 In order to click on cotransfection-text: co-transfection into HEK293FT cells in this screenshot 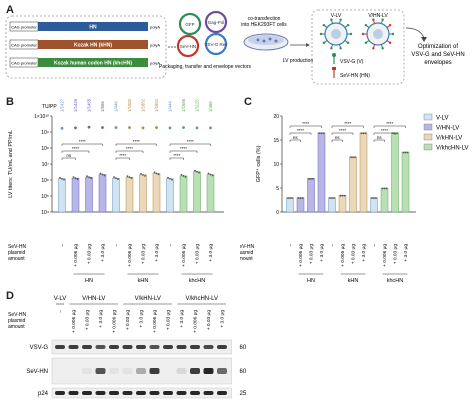, I will do `click(264, 22)`.